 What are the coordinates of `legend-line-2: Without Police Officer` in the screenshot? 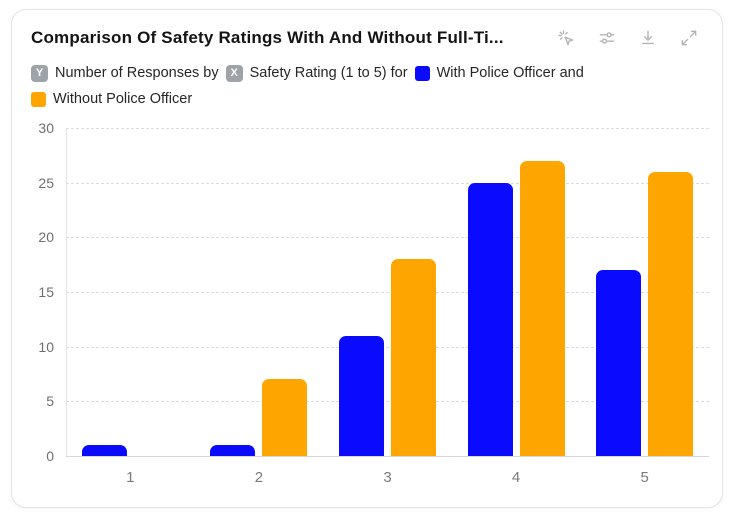 It's located at (365, 99).